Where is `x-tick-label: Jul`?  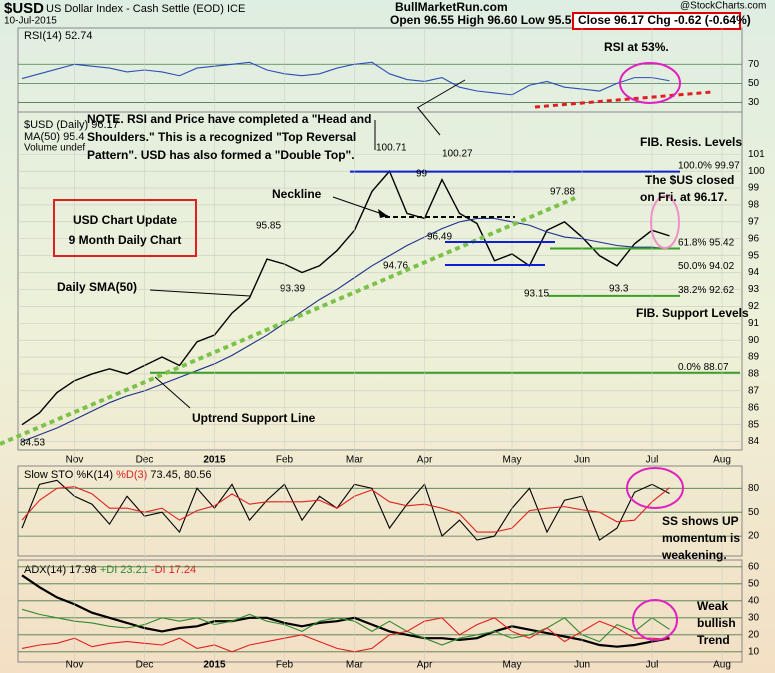 x-tick-label: Jul is located at coordinates (652, 665).